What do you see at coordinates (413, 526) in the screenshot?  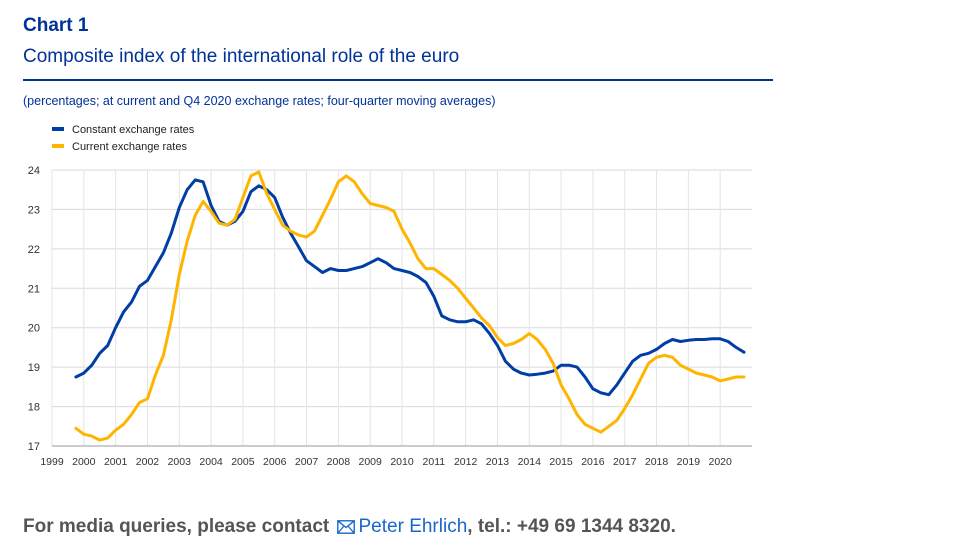 I see `contact-name-link: Peter Ehrlich` at bounding box center [413, 526].